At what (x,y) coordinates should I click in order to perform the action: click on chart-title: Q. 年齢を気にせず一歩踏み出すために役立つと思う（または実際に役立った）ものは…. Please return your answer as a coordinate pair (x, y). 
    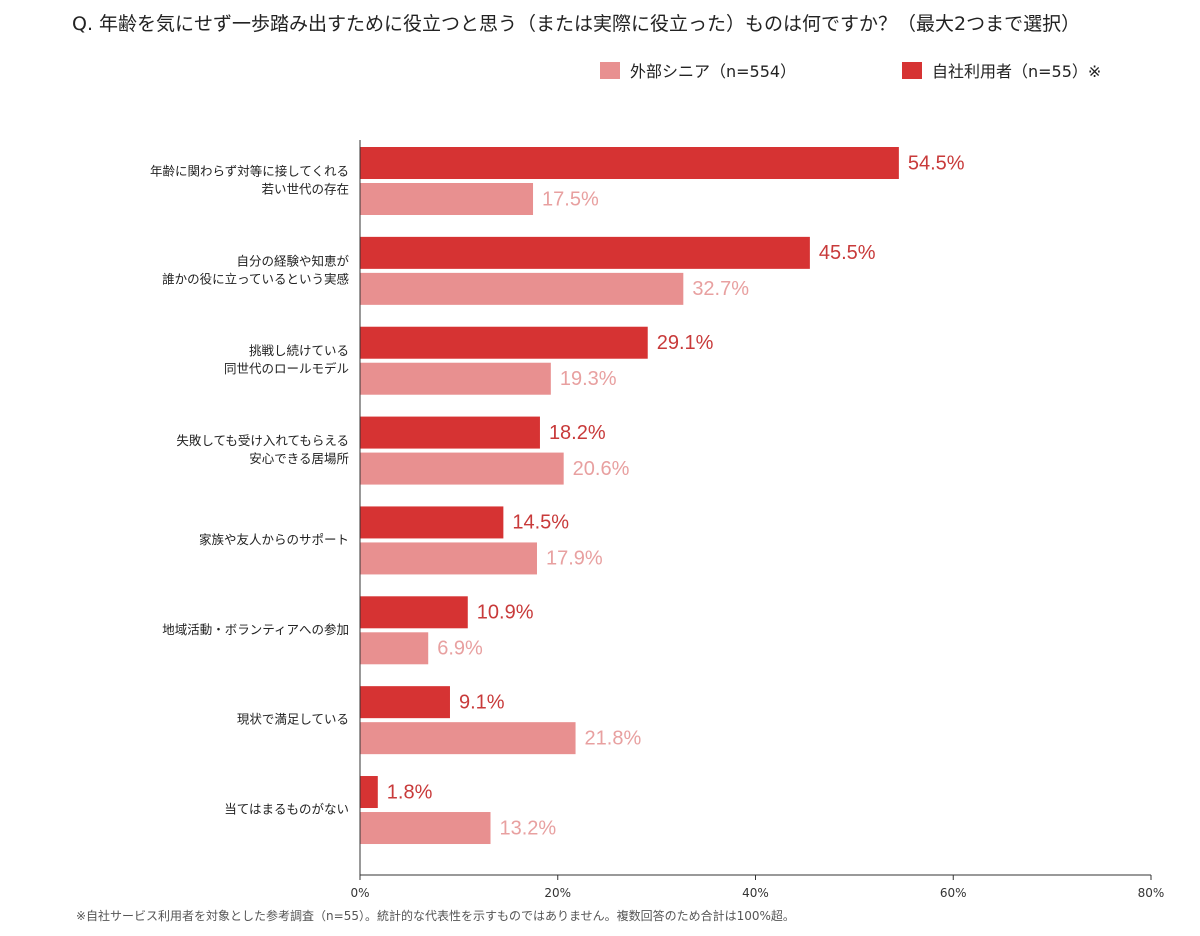
    Looking at the image, I should click on (576, 24).